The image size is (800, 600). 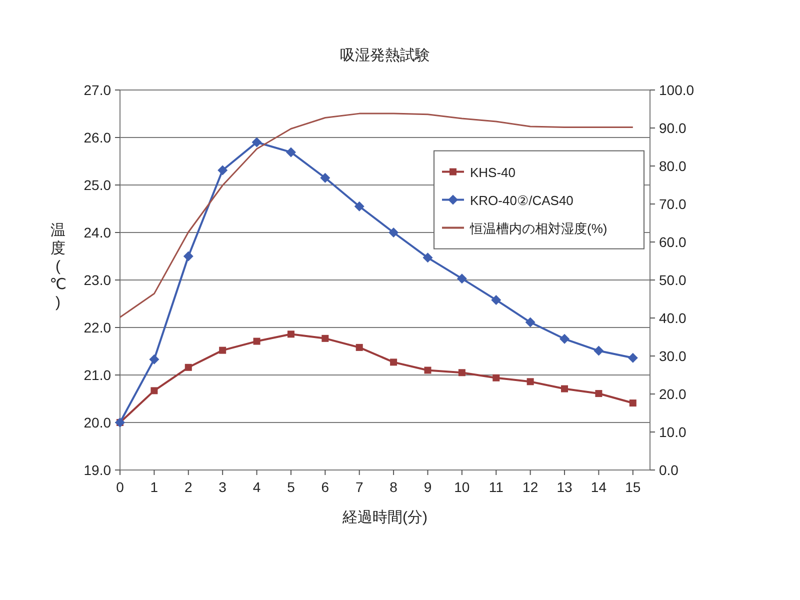 I want to click on y-tick-label: 27.0, so click(x=98, y=90).